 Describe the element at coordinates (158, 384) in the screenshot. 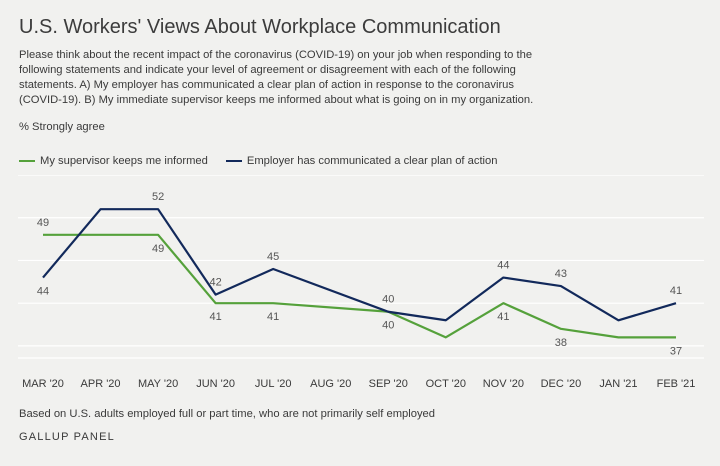

I see `x-tick-label: MAY '20` at that location.